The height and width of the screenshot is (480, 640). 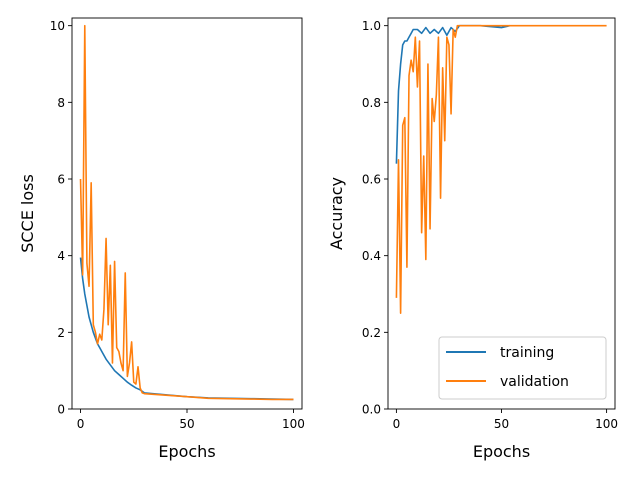 I want to click on y-tick-label: 1.0, so click(x=371, y=26).